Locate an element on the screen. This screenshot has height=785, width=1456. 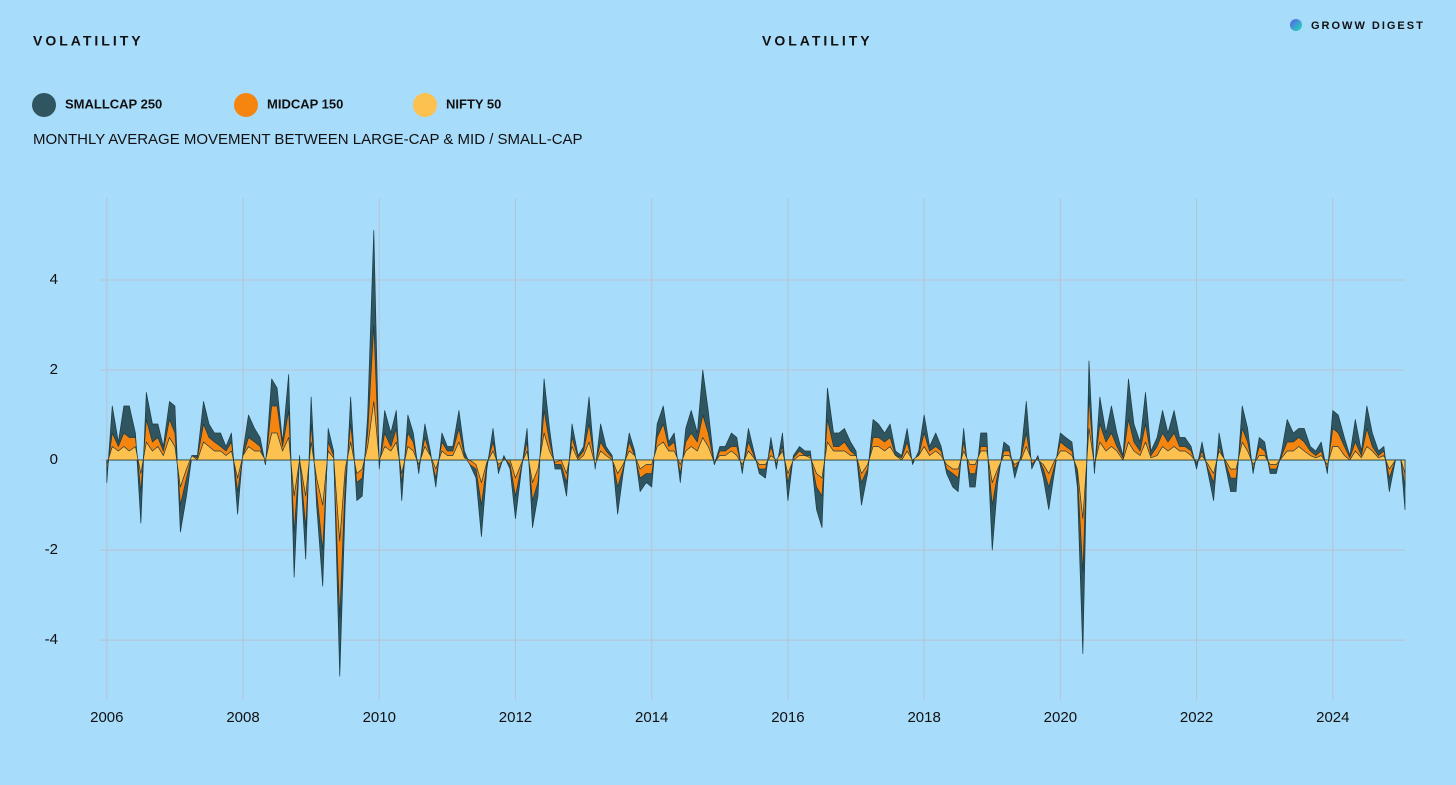
y-tick-label: -4 is located at coordinates (51, 639).